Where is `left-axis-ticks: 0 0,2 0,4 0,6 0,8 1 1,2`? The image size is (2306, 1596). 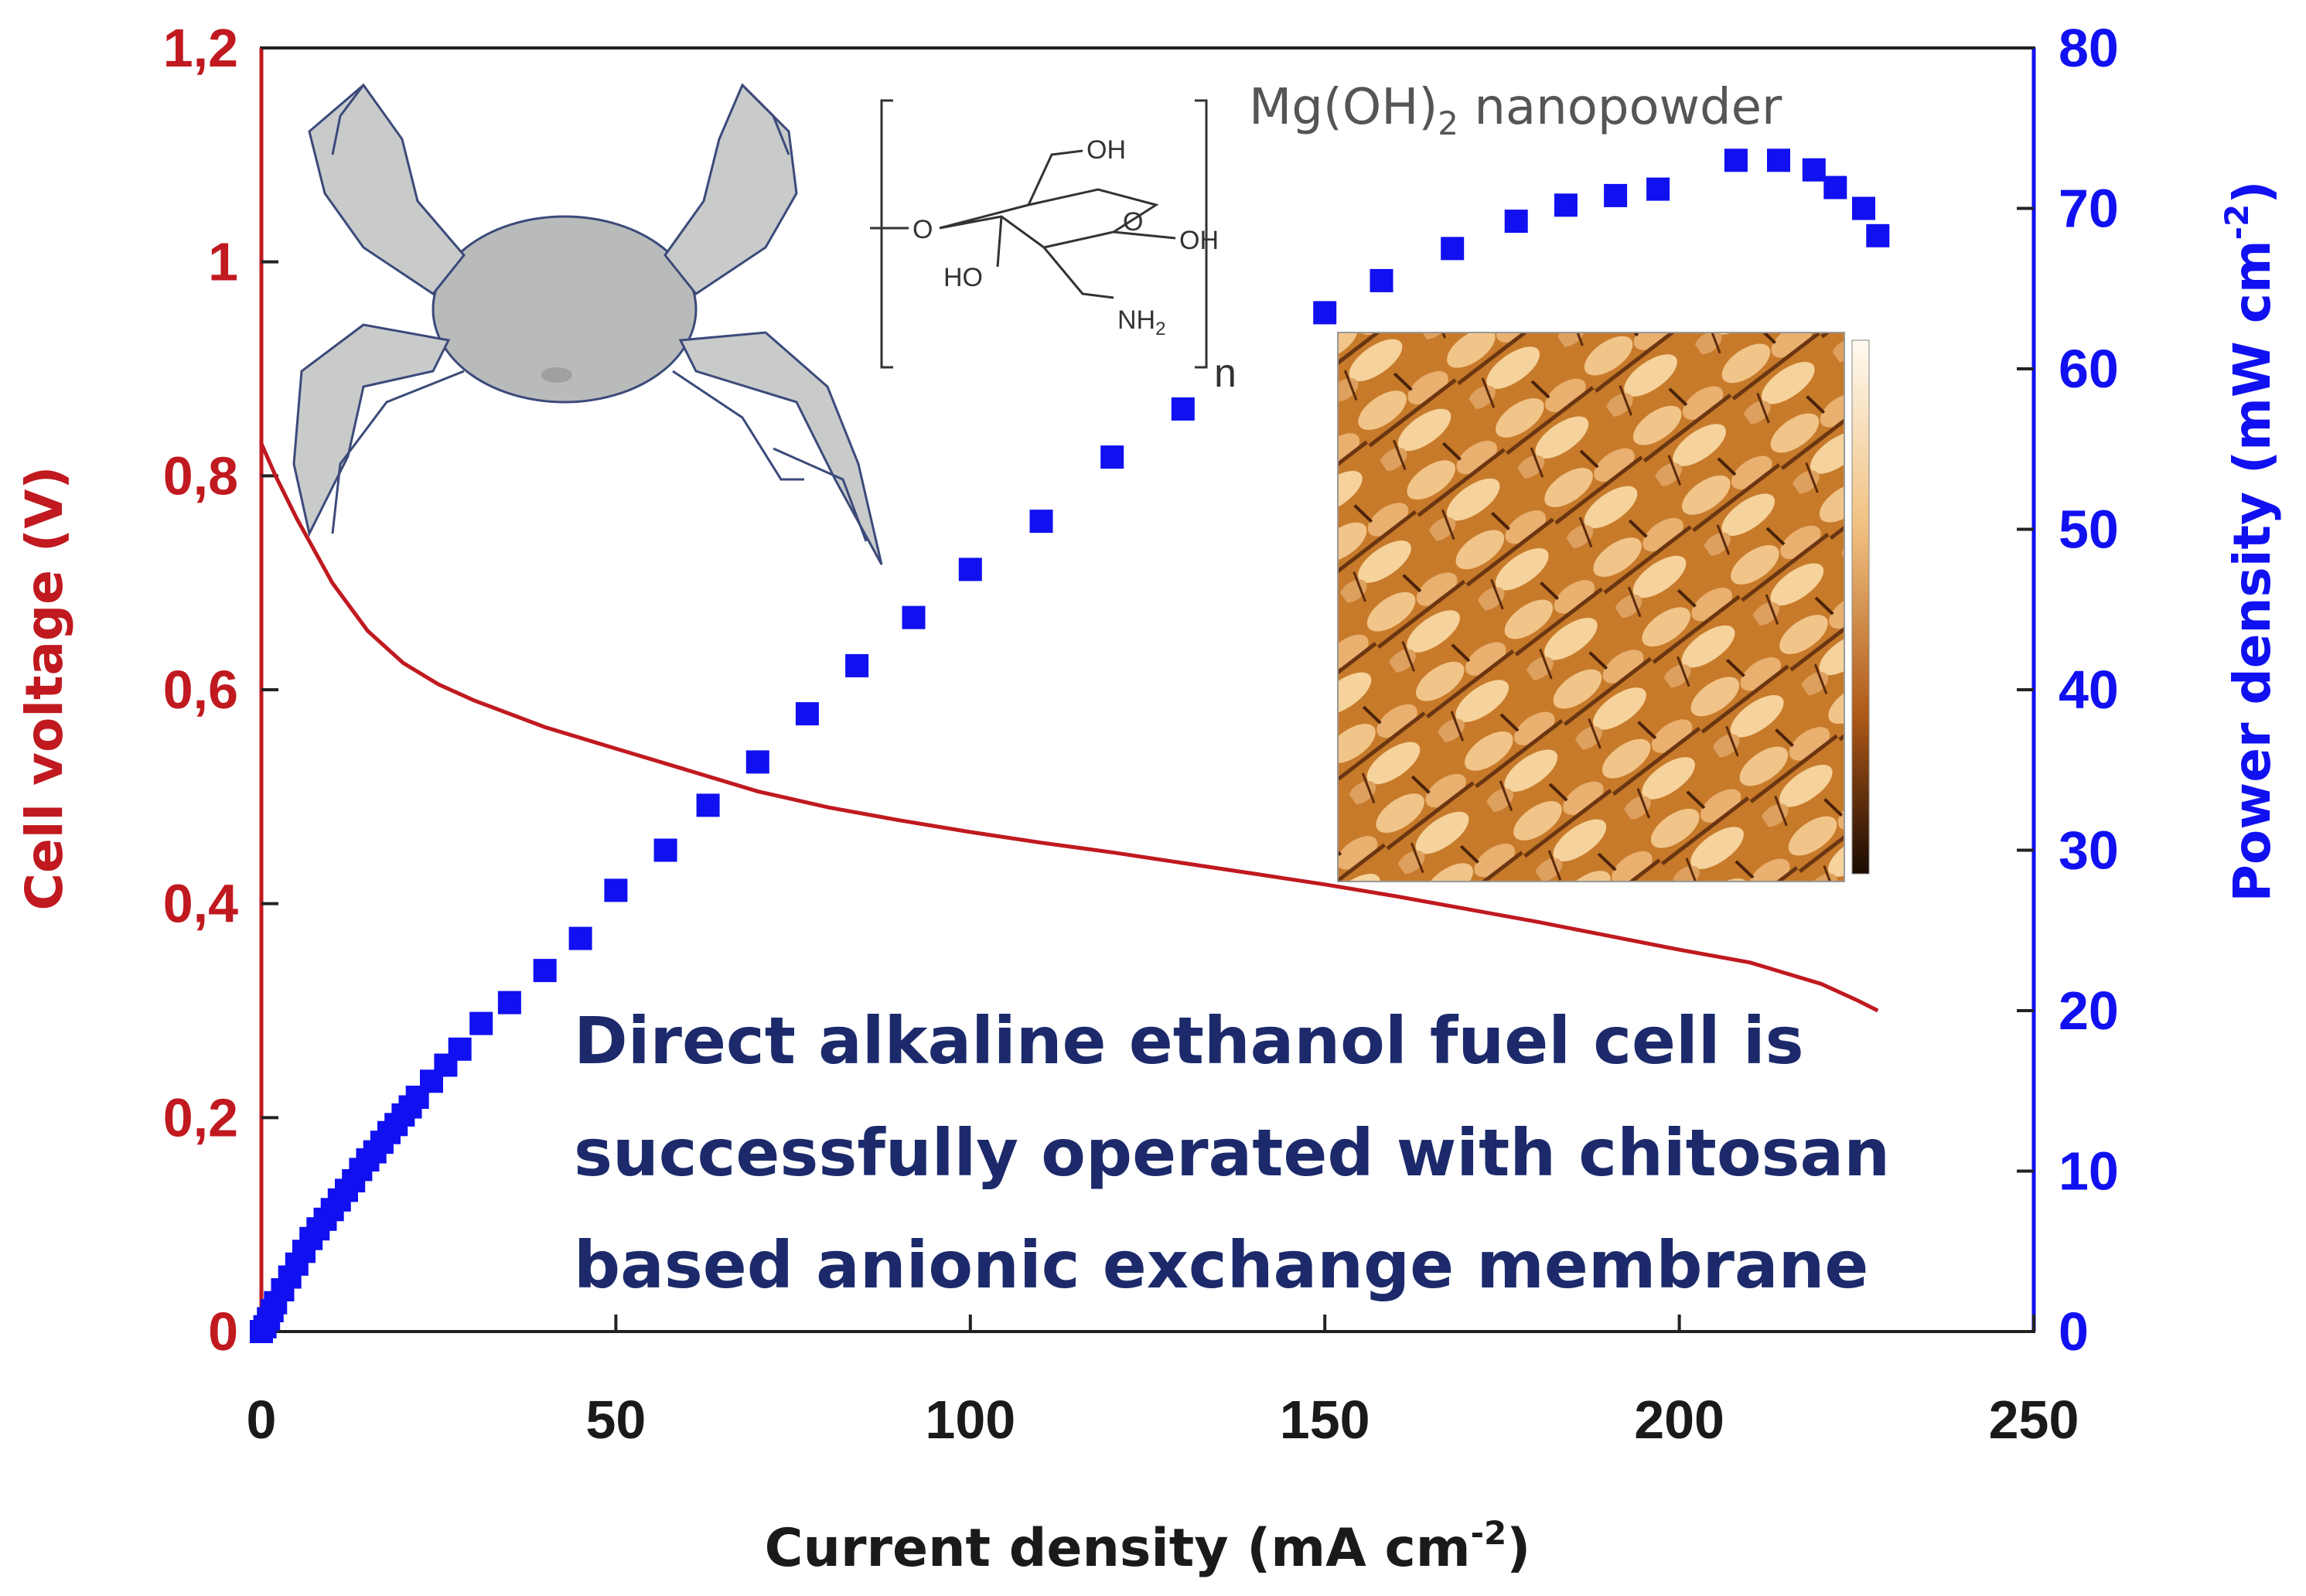 left-axis-ticks: 0 0,2 0,4 0,6 0,8 1 1,2 is located at coordinates (220, 690).